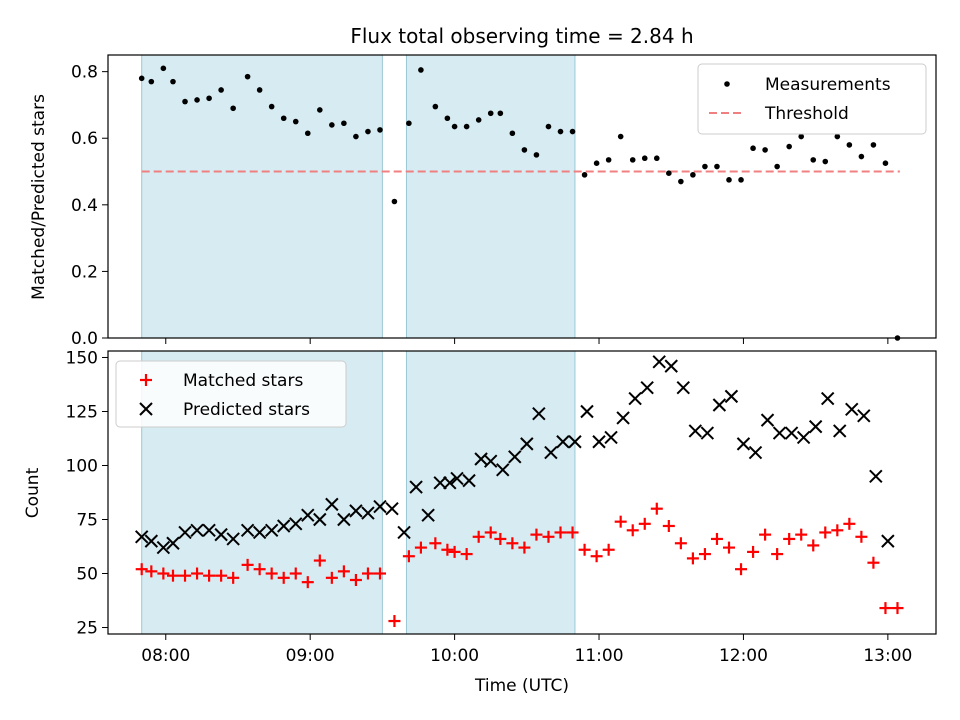 The height and width of the screenshot is (720, 960). I want to click on chart-title: Flux total observing time = 2.84 h, so click(521, 36).